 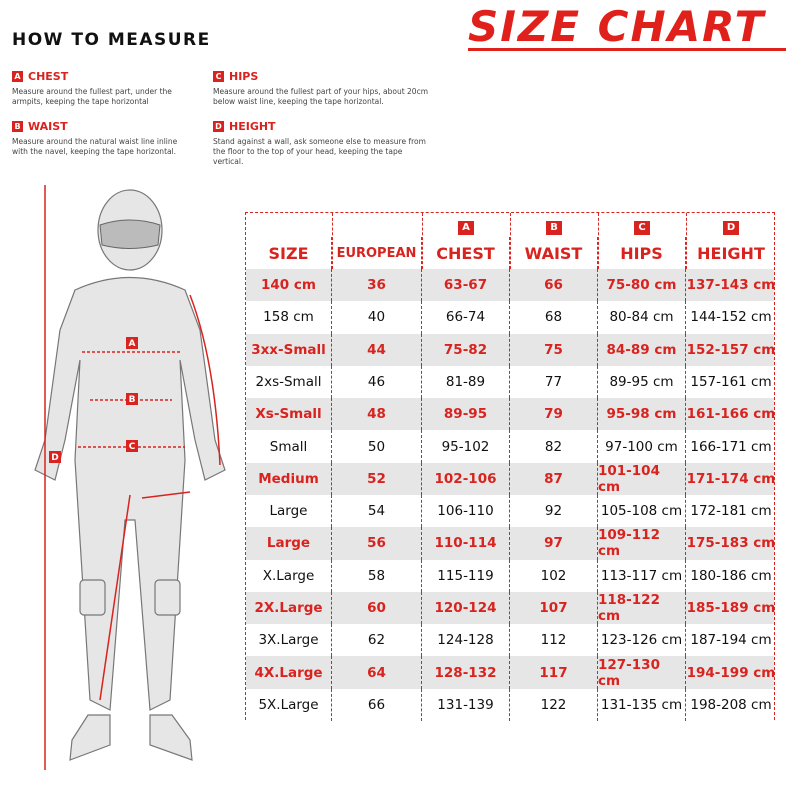 What do you see at coordinates (289, 349) in the screenshot?
I see `table-cell: 3xx-Small` at bounding box center [289, 349].